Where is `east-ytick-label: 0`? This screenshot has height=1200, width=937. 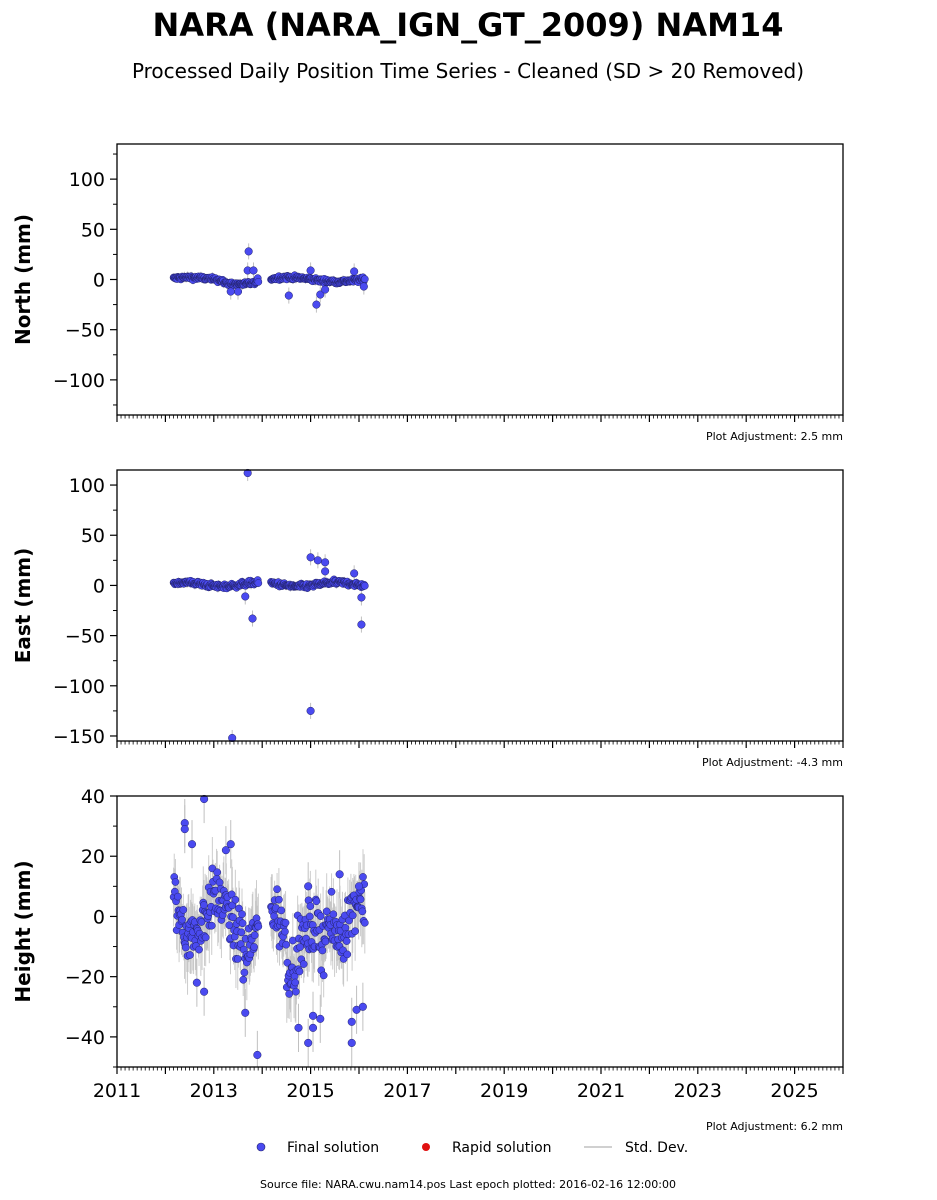
east-ytick-label: 0 is located at coordinates (99, 586).